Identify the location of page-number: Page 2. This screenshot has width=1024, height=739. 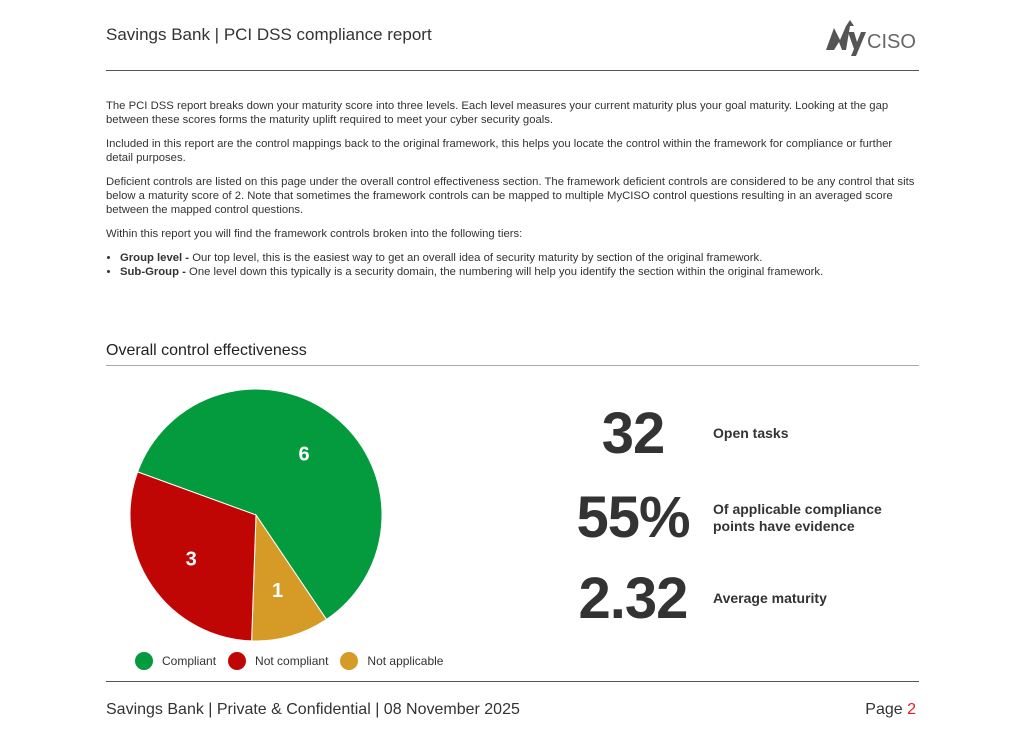
(890, 710).